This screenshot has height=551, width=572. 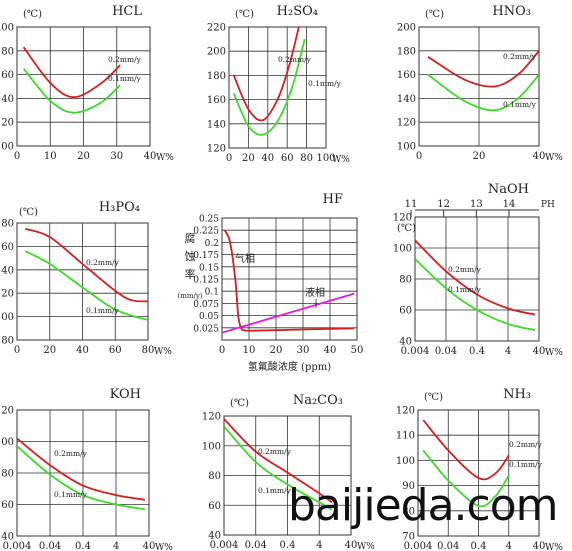 I want to click on chart-title: HF, so click(x=333, y=199).